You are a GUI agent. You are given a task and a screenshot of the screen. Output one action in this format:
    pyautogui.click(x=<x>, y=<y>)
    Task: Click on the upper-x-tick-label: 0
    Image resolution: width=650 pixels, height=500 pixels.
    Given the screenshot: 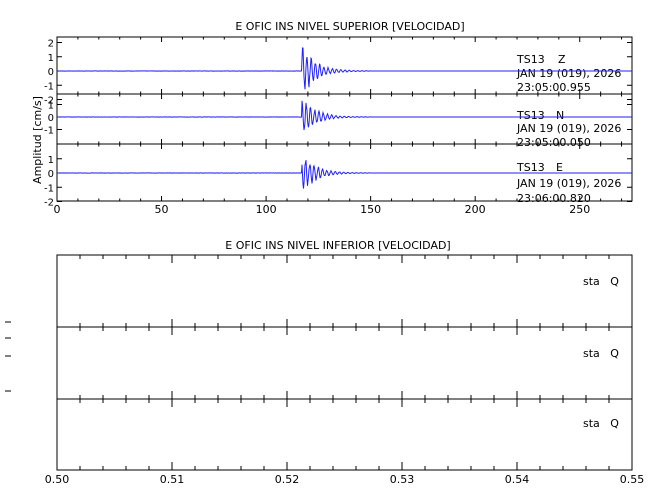 What is the action you would take?
    pyautogui.click(x=57, y=209)
    